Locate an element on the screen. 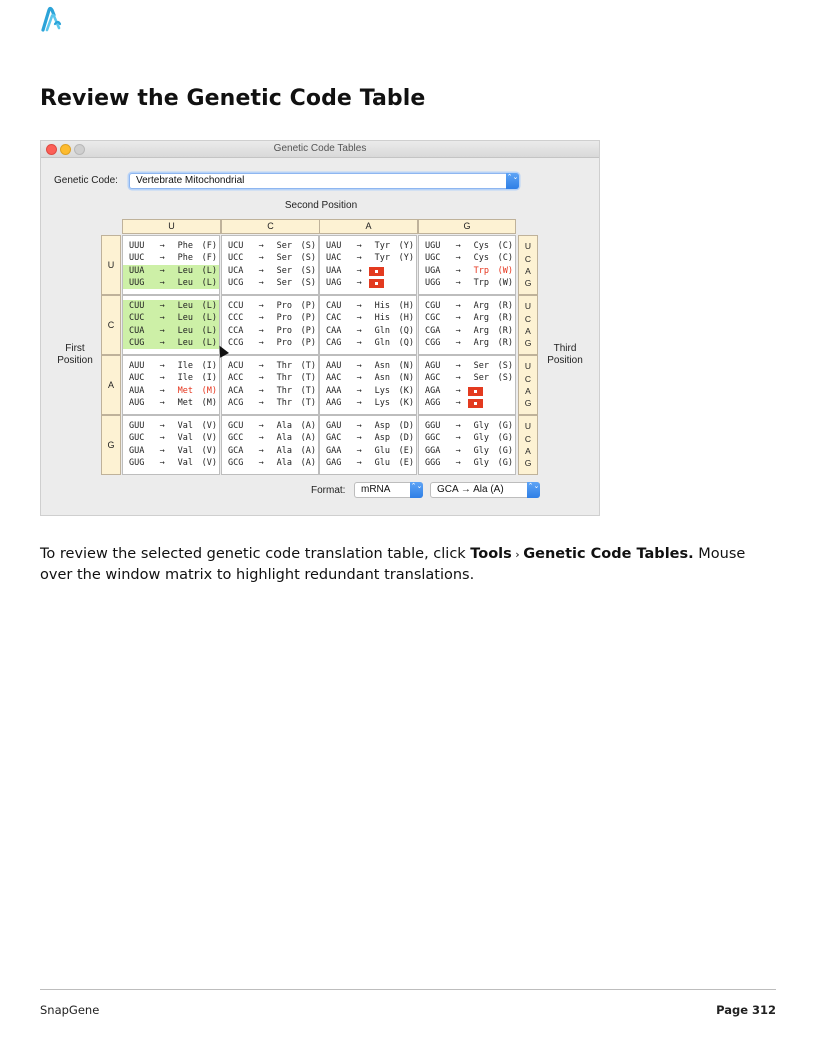 This screenshot has height=1056, width=816. stop-codon-icon is located at coordinates (376, 283).